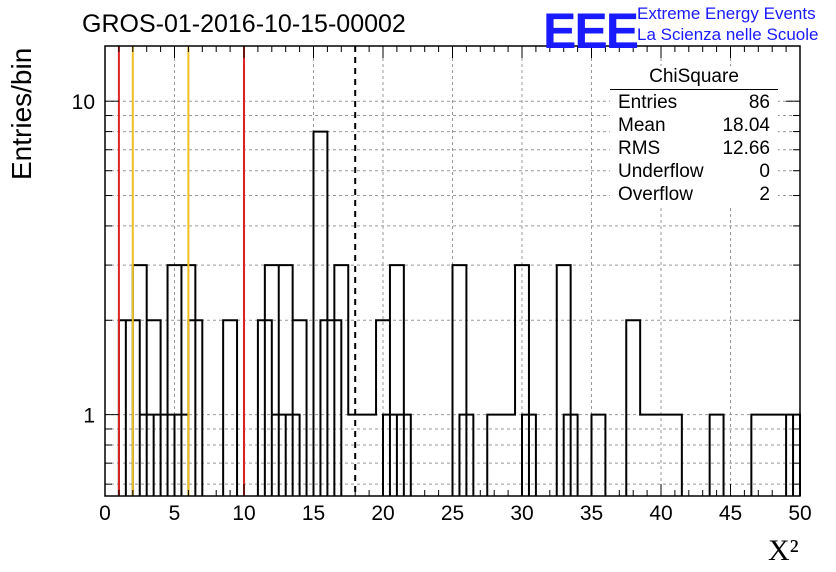 The width and height of the screenshot is (836, 572). I want to click on x-tick-label: 20, so click(382, 513).